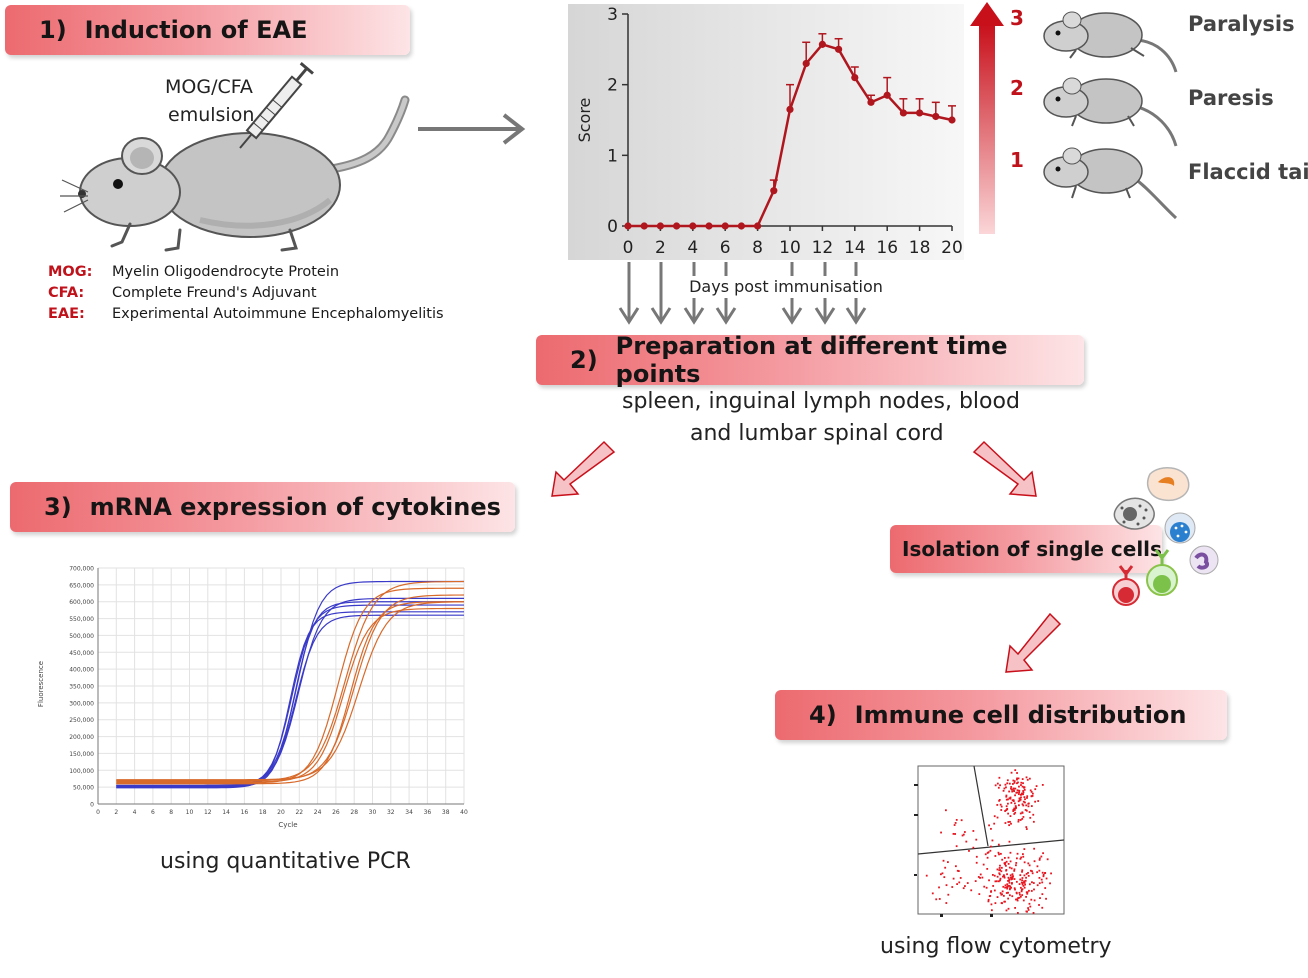 The width and height of the screenshot is (1308, 978). What do you see at coordinates (92, 805) in the screenshot?
I see `chart-y-tick-label: 0` at bounding box center [92, 805].